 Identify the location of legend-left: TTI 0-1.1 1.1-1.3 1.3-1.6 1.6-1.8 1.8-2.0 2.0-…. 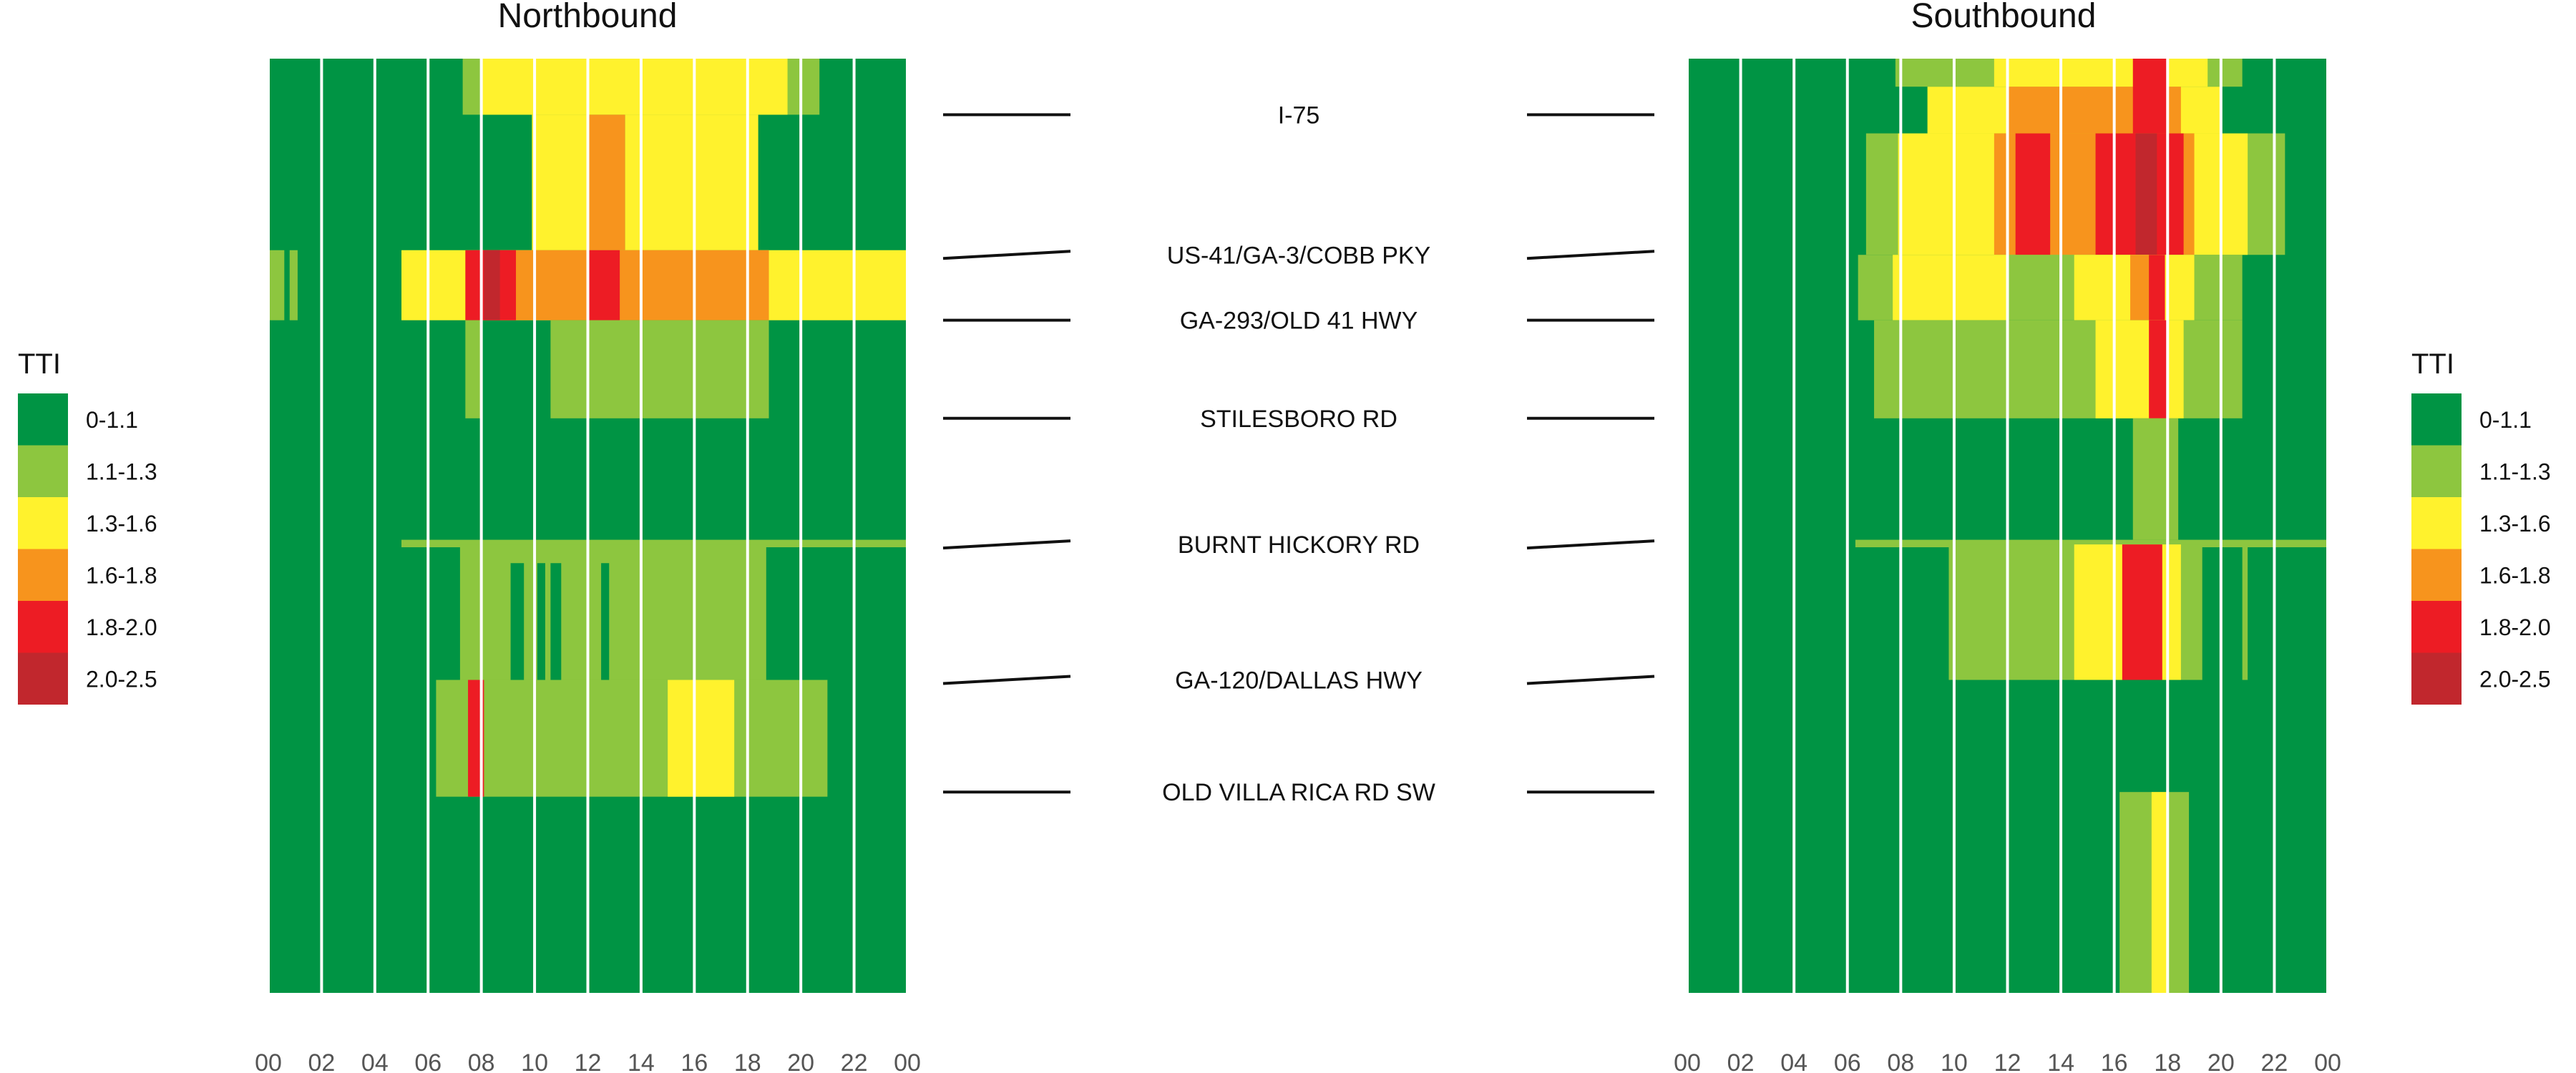
(87, 526).